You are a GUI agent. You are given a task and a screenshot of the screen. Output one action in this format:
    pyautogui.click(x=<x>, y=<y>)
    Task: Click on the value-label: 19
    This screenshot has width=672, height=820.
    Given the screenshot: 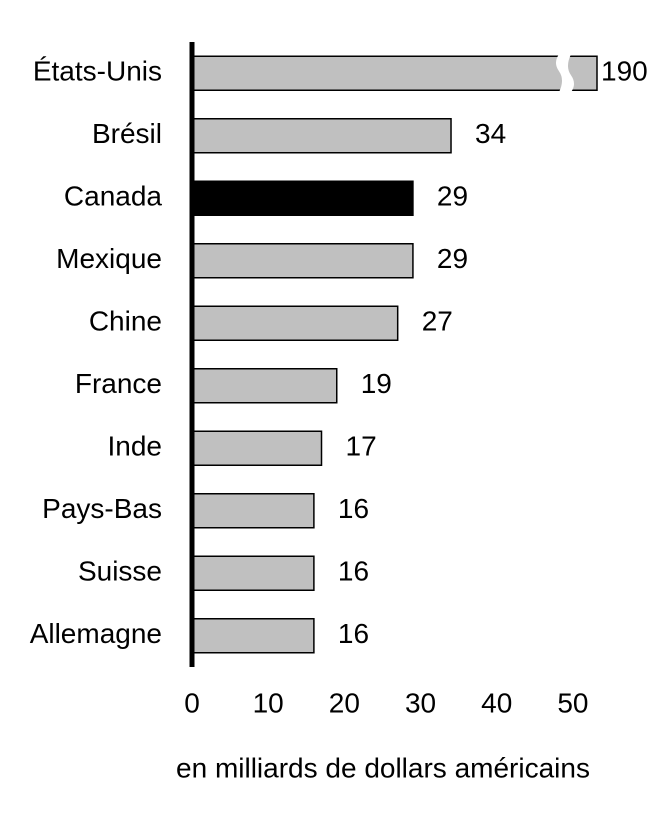 What is the action you would take?
    pyautogui.click(x=376, y=383)
    